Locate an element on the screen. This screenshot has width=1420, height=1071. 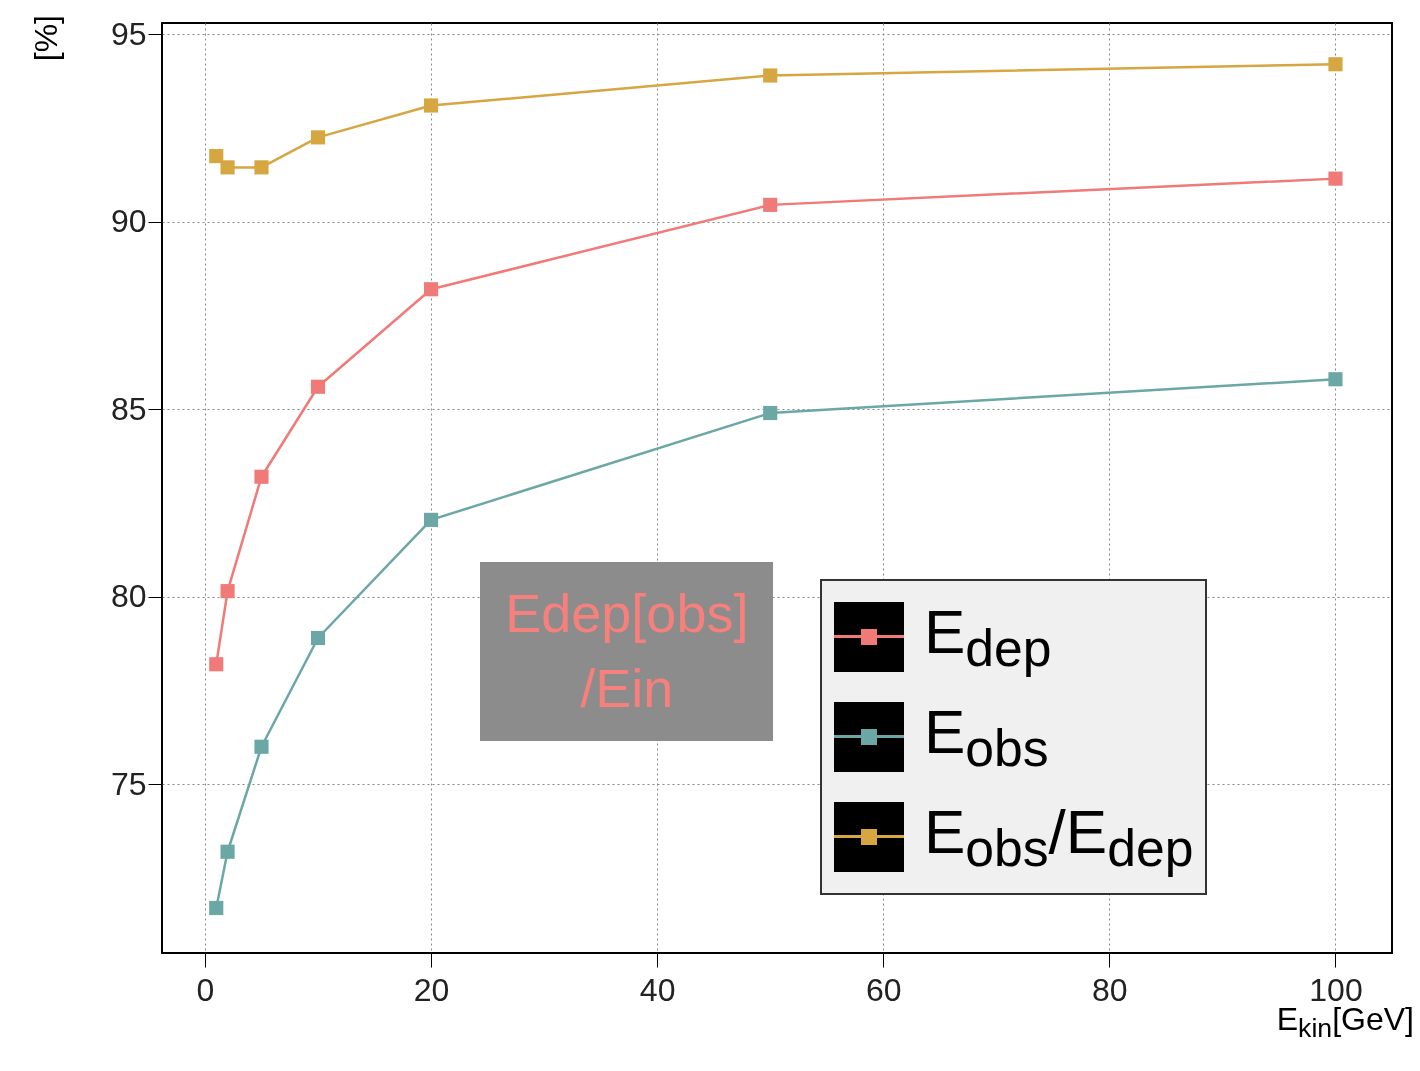
legend-label: E$_{obs}$/E$_{dep}$ is located at coordinates (1058, 836).